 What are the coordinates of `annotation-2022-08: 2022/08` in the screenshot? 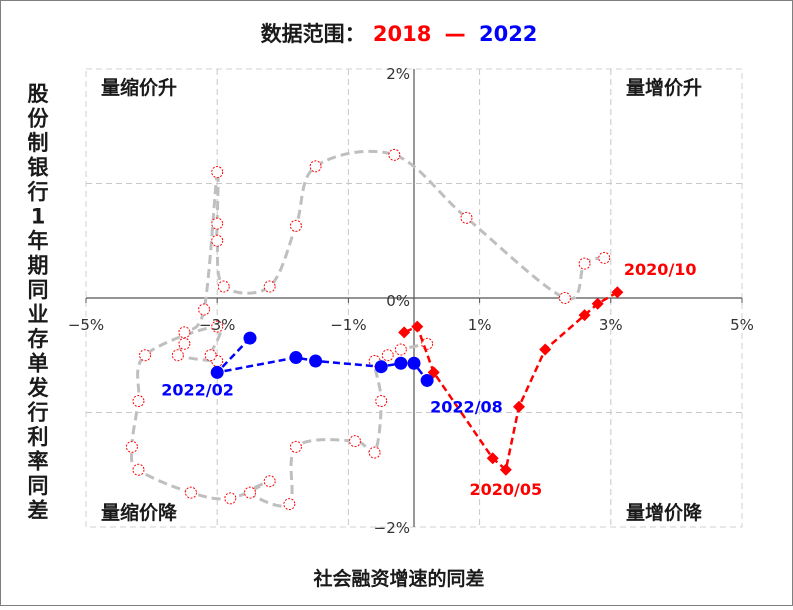 It's located at (466, 407).